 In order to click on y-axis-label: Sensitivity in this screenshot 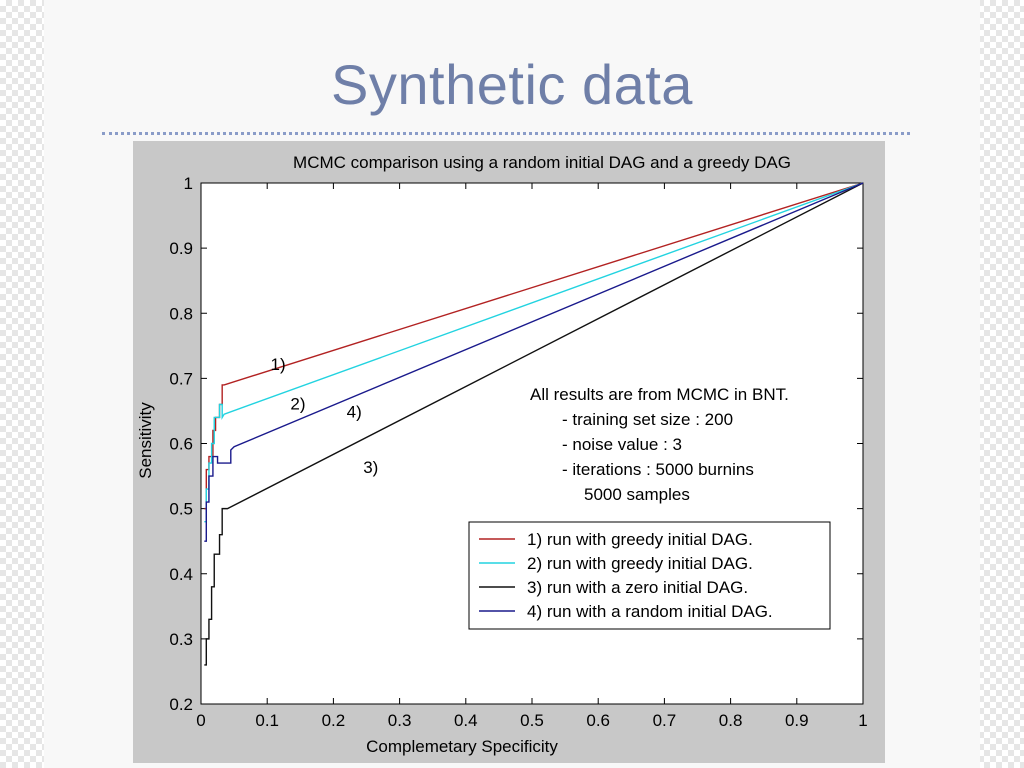, I will do `click(145, 440)`.